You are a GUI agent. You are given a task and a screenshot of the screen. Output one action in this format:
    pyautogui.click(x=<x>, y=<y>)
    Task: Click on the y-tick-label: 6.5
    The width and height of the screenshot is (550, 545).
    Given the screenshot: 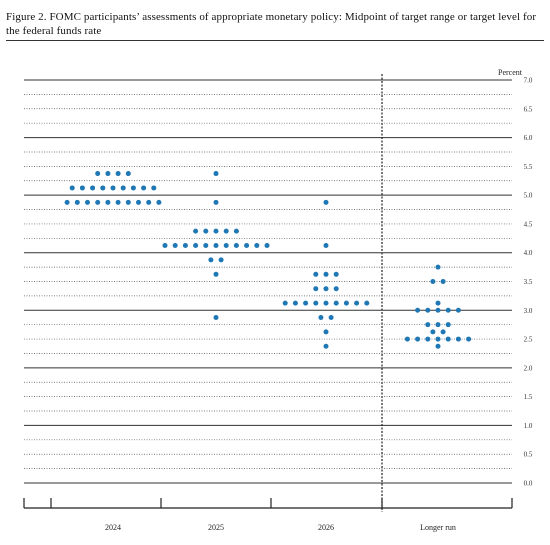 What is the action you would take?
    pyautogui.click(x=528, y=109)
    